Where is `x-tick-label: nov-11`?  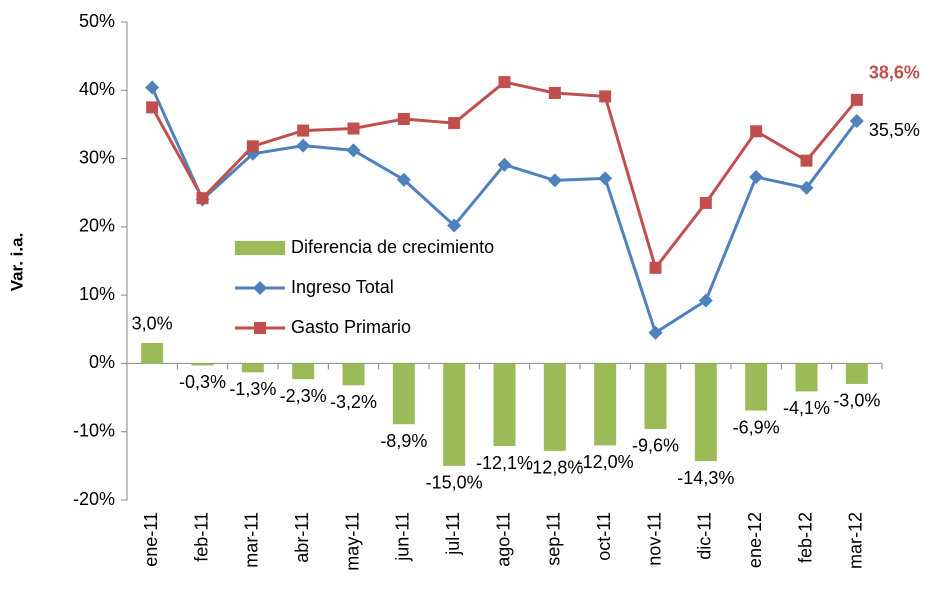
x-tick-label: nov-11 is located at coordinates (654, 539).